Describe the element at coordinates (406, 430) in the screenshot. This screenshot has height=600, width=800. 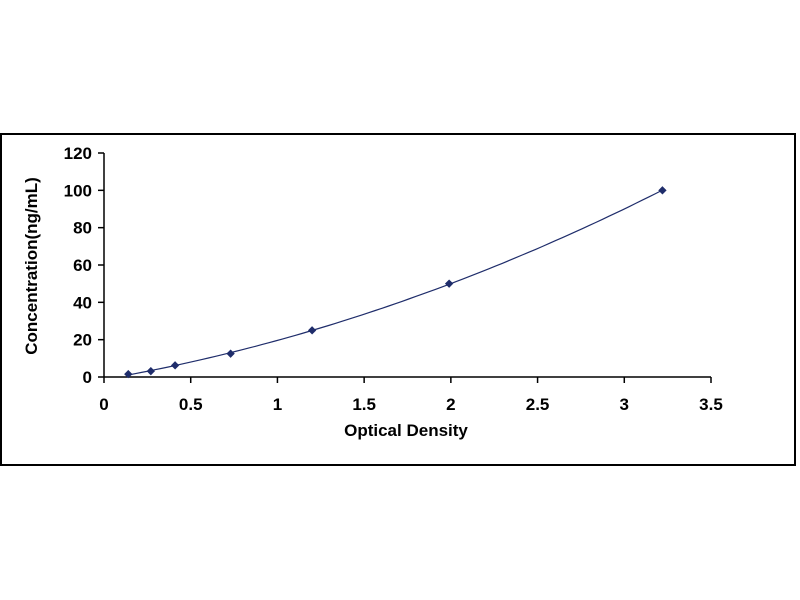
I see `x-axis-title: Optical Density` at that location.